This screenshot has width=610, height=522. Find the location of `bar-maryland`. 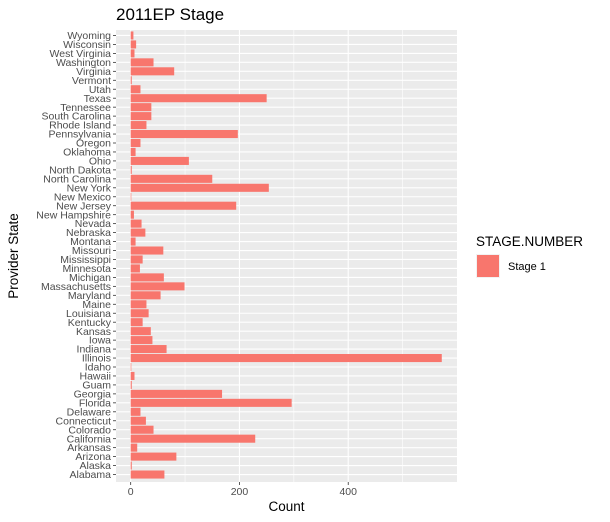

bar-maryland is located at coordinates (146, 295).